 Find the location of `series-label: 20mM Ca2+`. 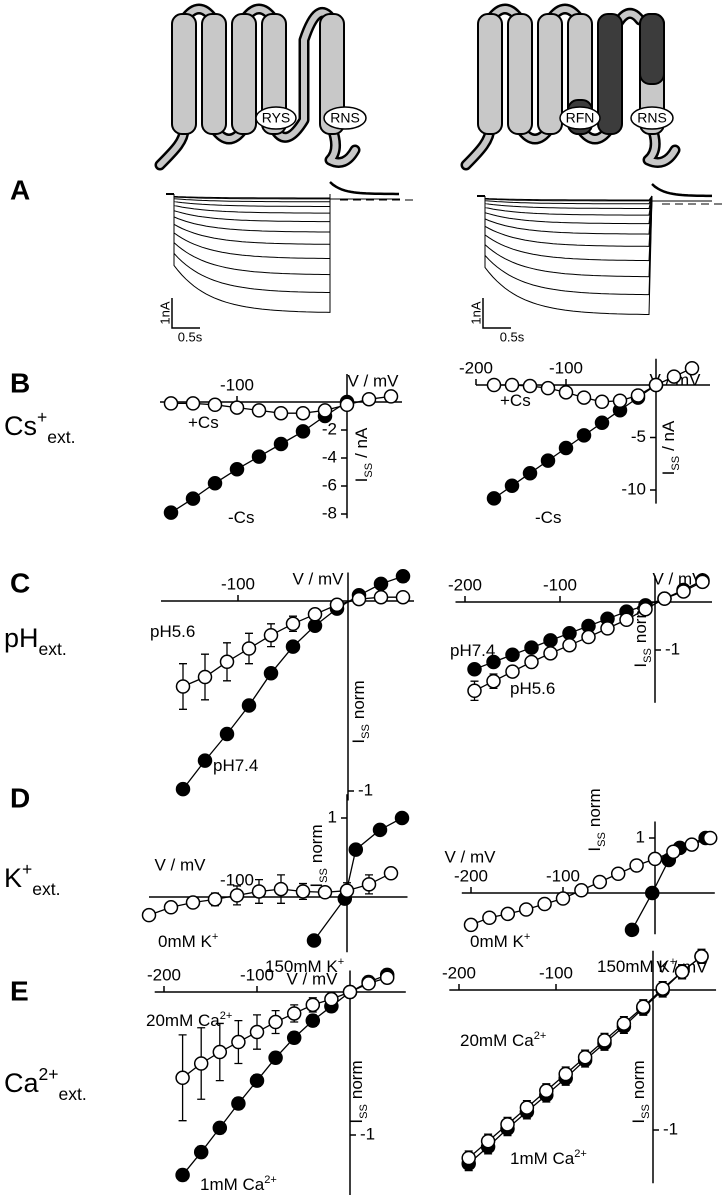

series-label: 20mM Ca2+ is located at coordinates (189, 1020).